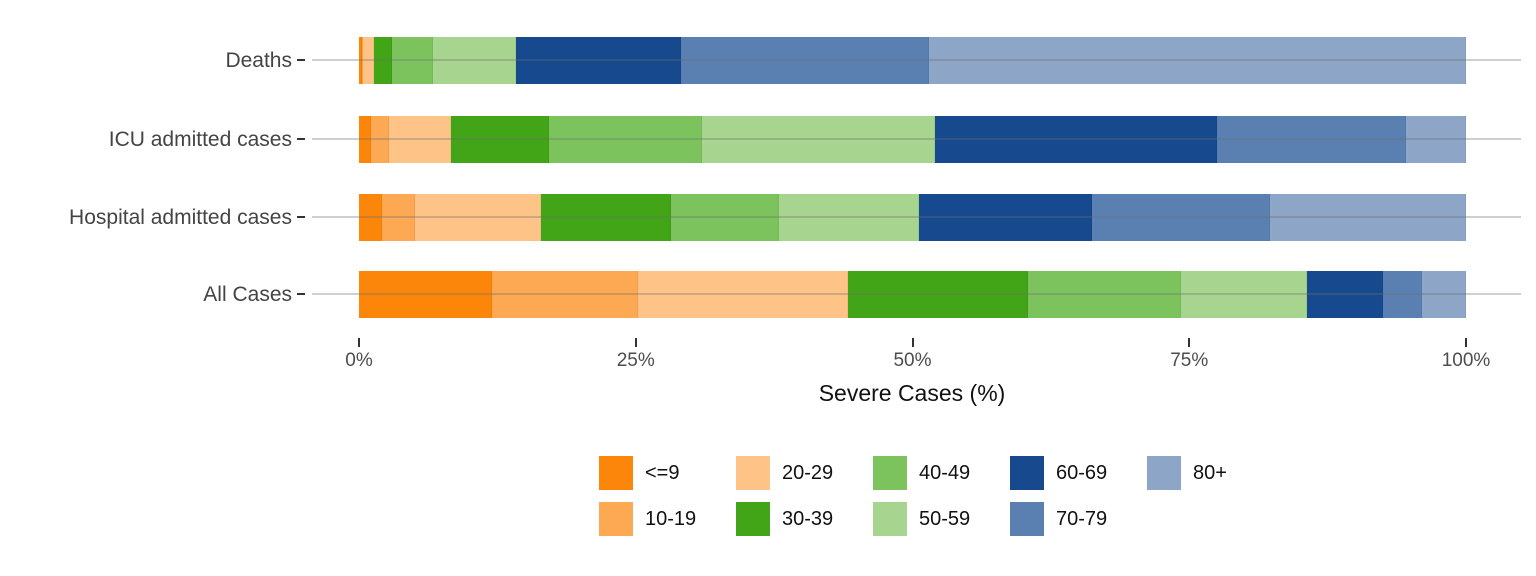 The height and width of the screenshot is (576, 1536). Describe the element at coordinates (258, 60) in the screenshot. I see `category-label: Deaths` at that location.